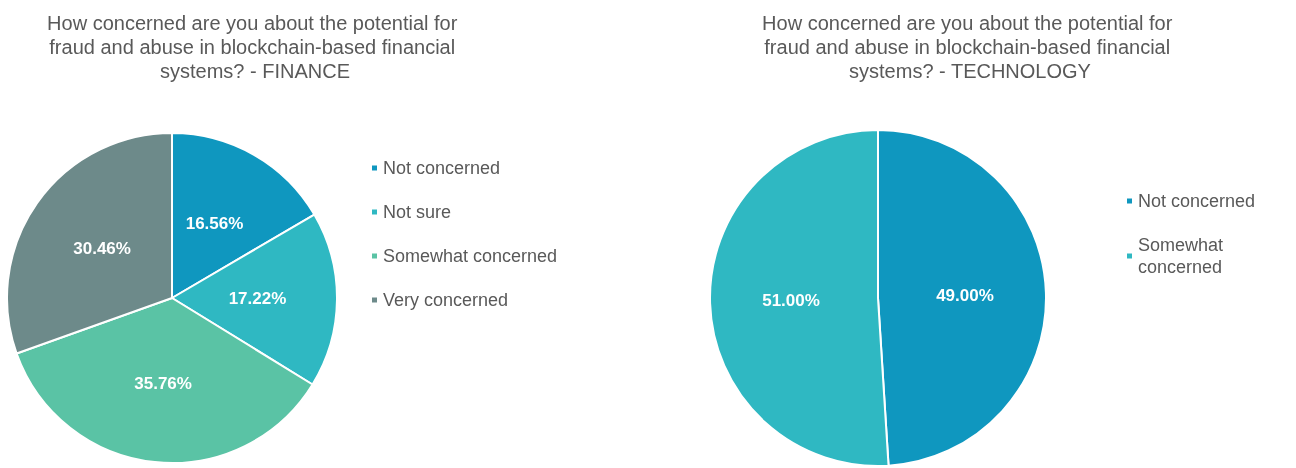 The height and width of the screenshot is (468, 1296). I want to click on data-label: 30.46%, so click(102, 249).